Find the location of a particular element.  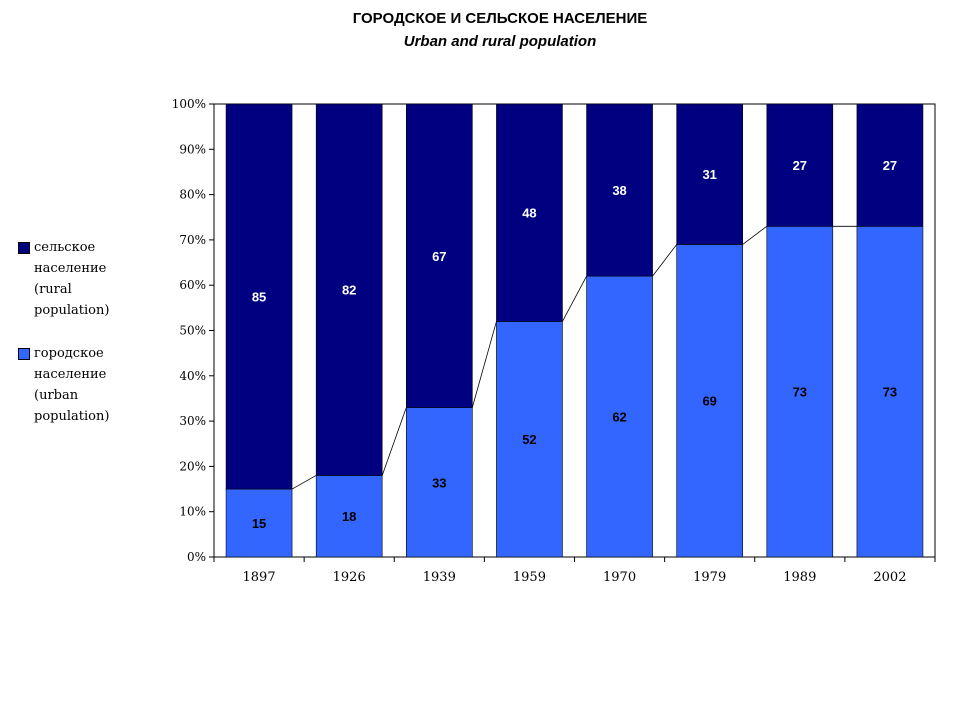

legend-label-rural: сельское население (rural population) is located at coordinates (72, 279).